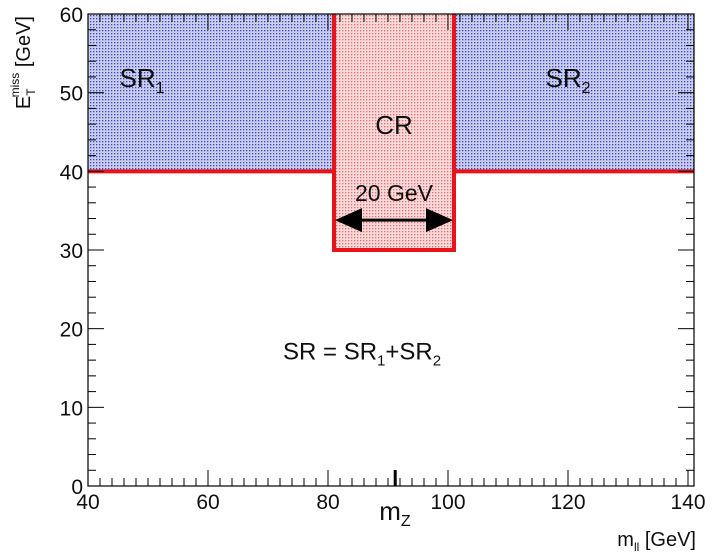 Image resolution: width=712 pixels, height=559 pixels. Describe the element at coordinates (395, 513) in the screenshot. I see `mz-label: mZ` at that location.